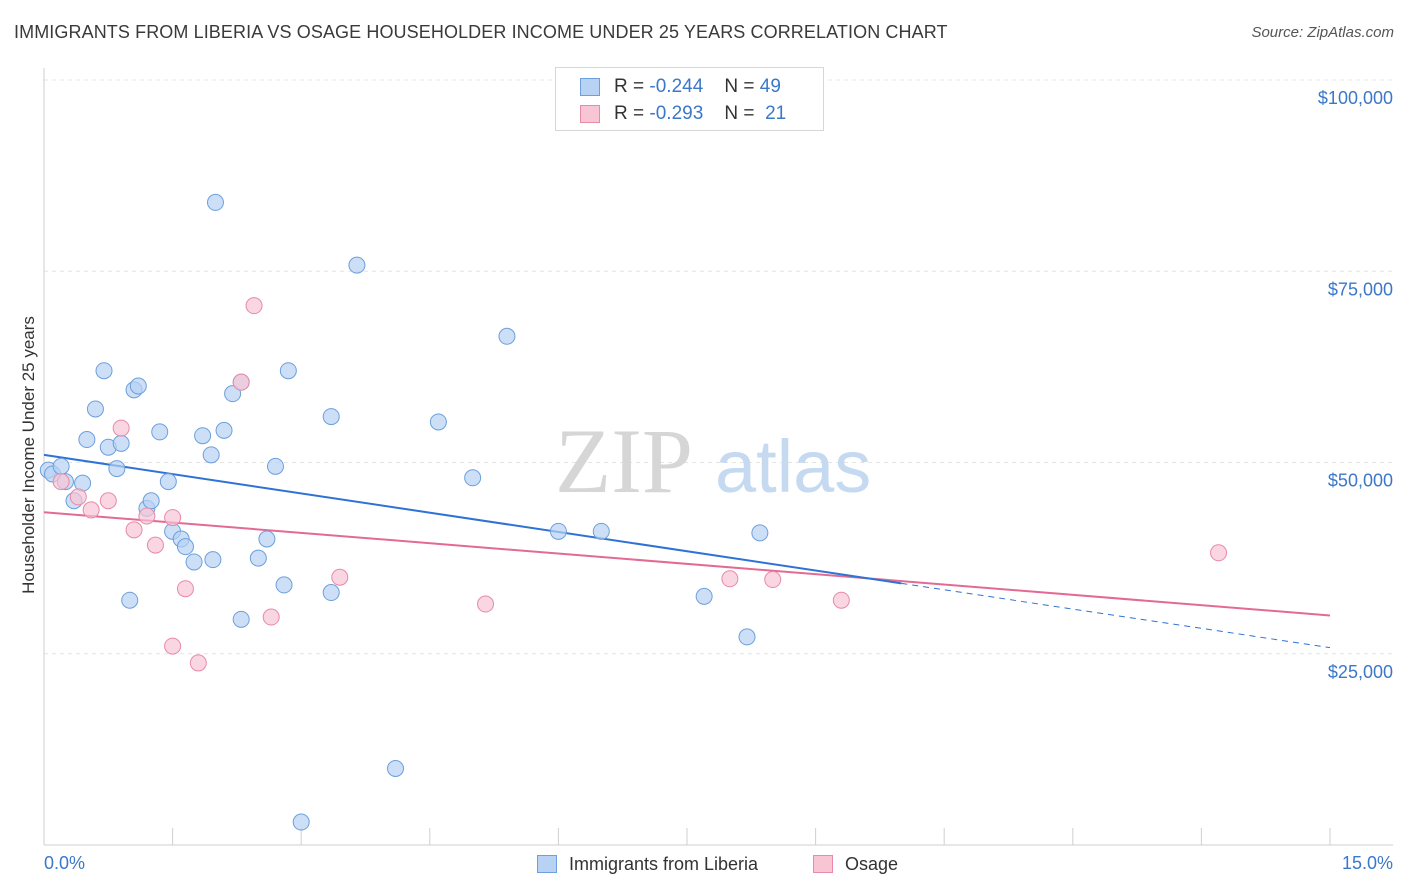 Image resolution: width=1406 pixels, height=892 pixels. Describe the element at coordinates (624, 461) in the screenshot. I see `watermark-zip: ZIP` at that location.